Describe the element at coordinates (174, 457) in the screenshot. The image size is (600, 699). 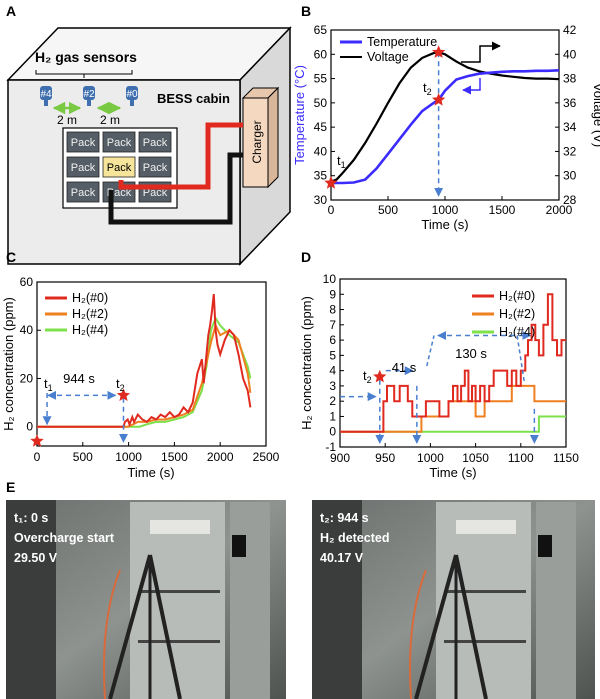
I see `x-tick-label-c: 1500` at that location.